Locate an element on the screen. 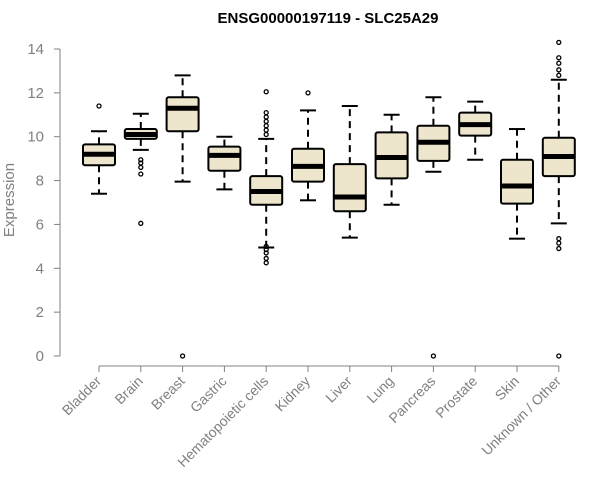 This screenshot has height=500, width=600. box-skin is located at coordinates (517, 184).